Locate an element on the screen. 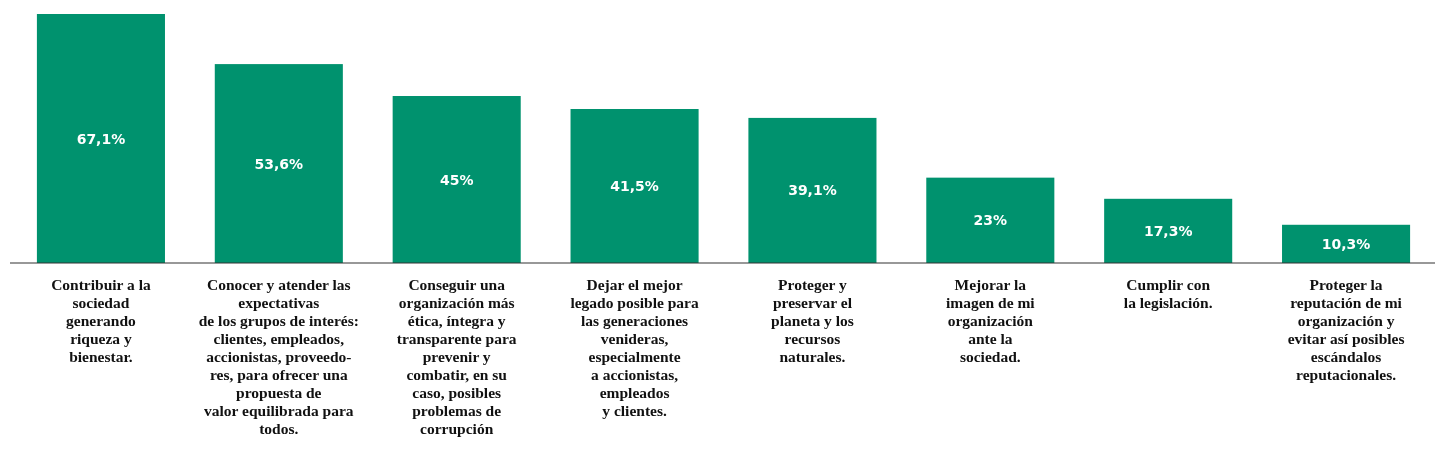 The height and width of the screenshot is (465, 1435). data-label: 17,3% is located at coordinates (1168, 230).